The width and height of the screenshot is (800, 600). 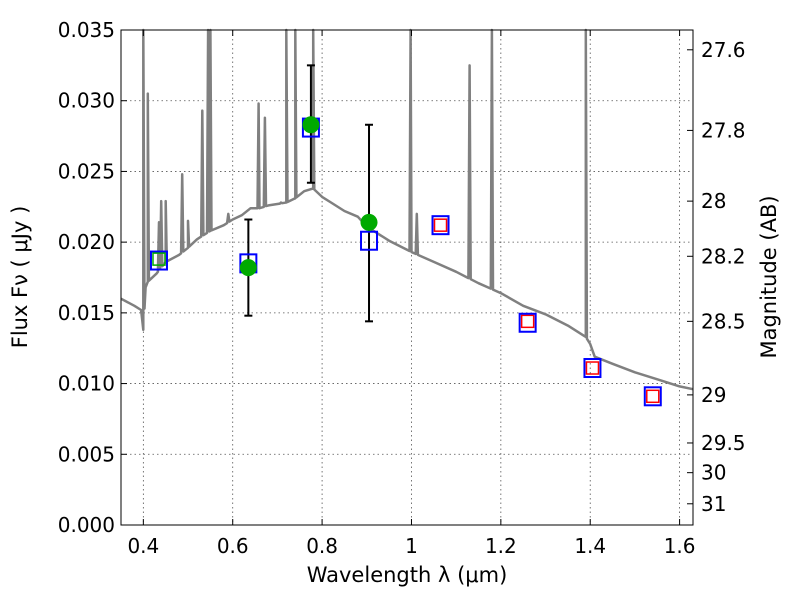 I want to click on right-tick-label: 30, so click(x=713, y=473).